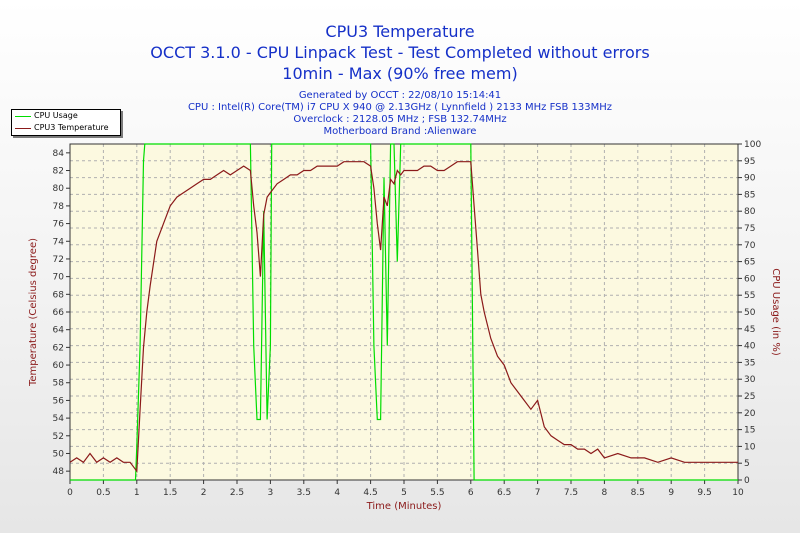  I want to click on y-right-tick-label: 50, so click(750, 313).